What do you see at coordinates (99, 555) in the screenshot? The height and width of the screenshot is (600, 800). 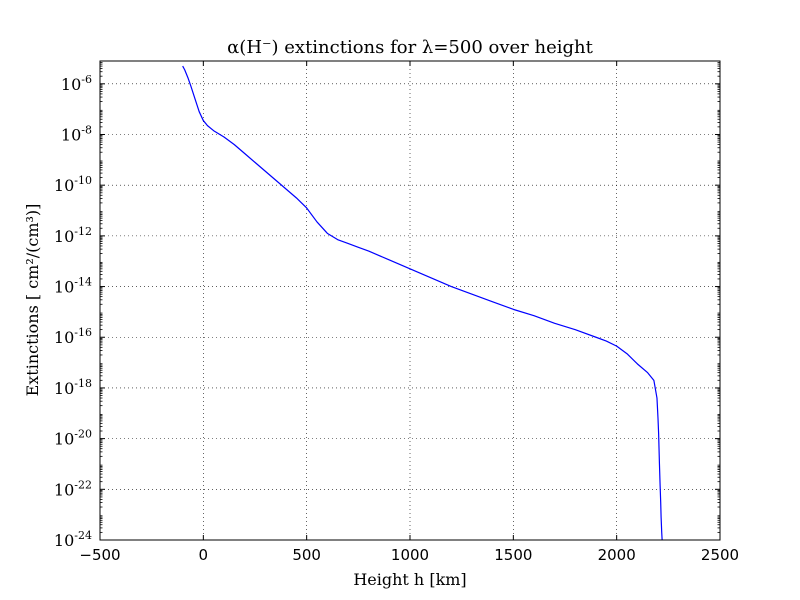 I see `x-tick-label: −500` at bounding box center [99, 555].